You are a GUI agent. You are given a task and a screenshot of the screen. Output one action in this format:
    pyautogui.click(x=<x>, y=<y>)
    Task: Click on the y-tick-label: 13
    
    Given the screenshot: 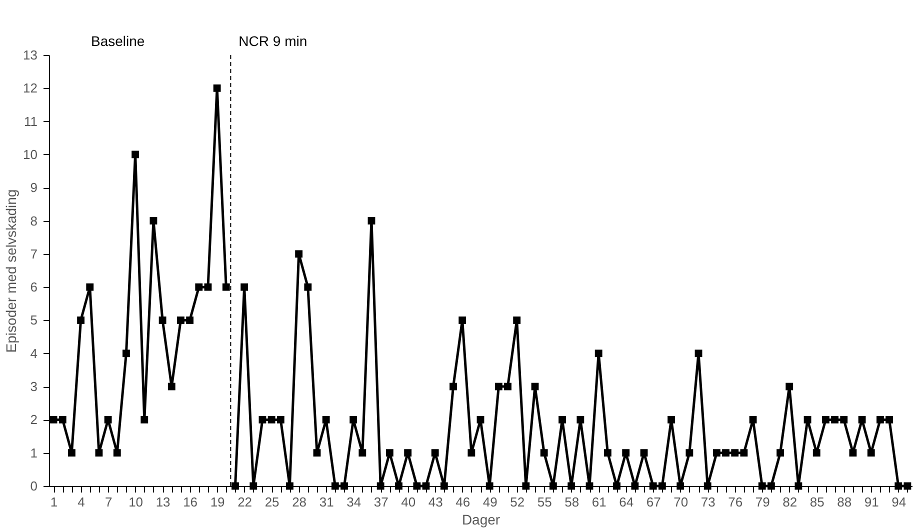 What is the action you would take?
    pyautogui.click(x=30, y=55)
    